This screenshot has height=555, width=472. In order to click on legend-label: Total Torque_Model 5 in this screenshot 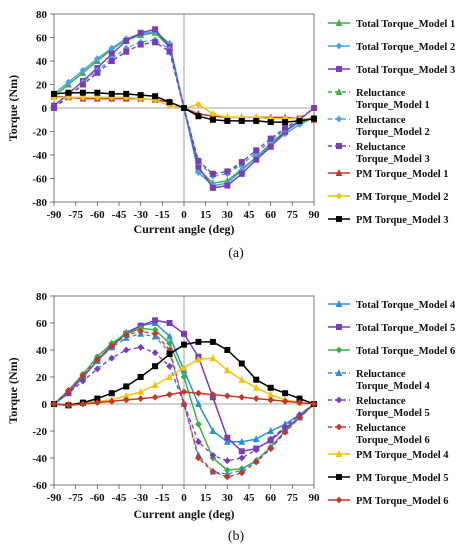, I will do `click(405, 328)`.